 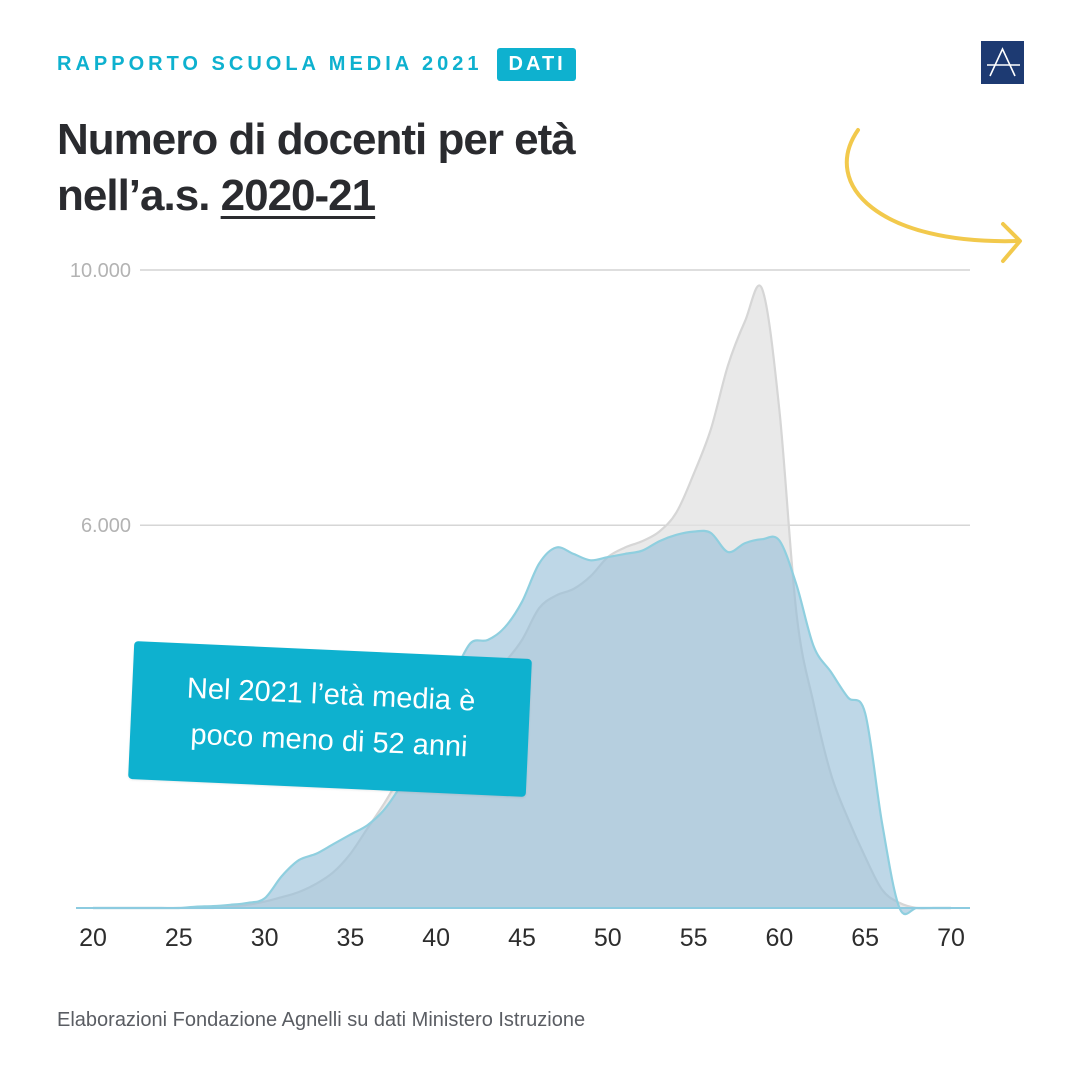 What do you see at coordinates (932, 186) in the screenshot?
I see `yellow-arrow-icon` at bounding box center [932, 186].